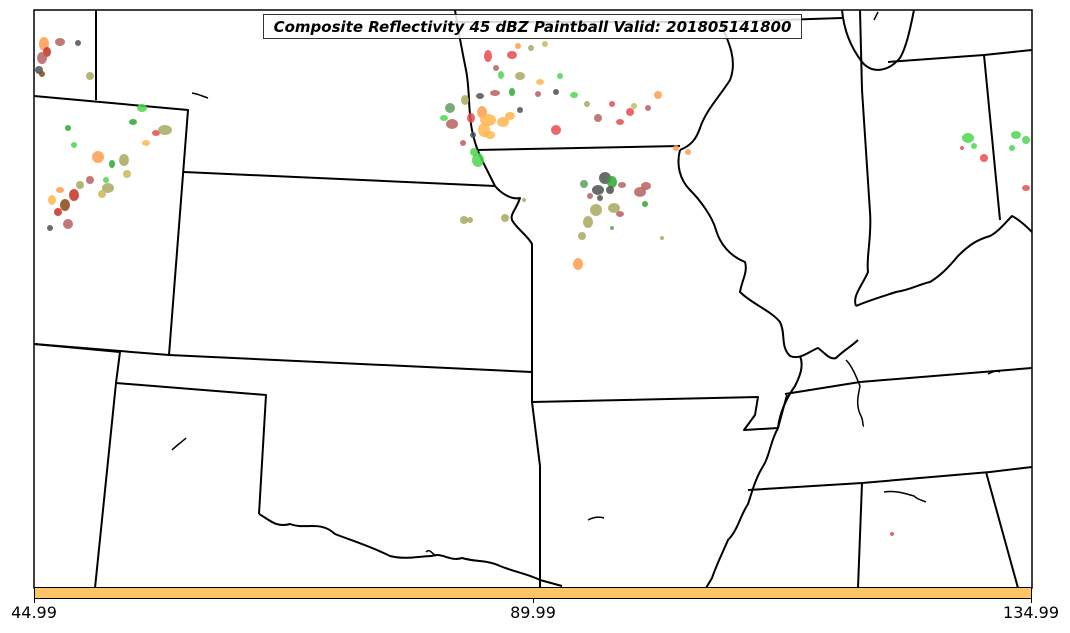 The height and width of the screenshot is (633, 1070). I want to click on newmexico-texas, so click(105, 485).